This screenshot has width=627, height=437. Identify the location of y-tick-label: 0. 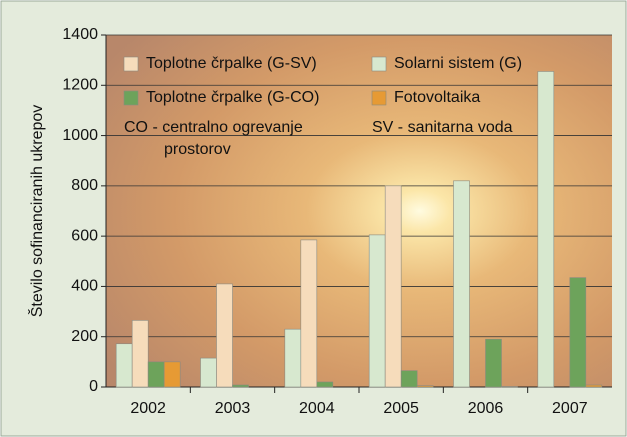
(93, 386).